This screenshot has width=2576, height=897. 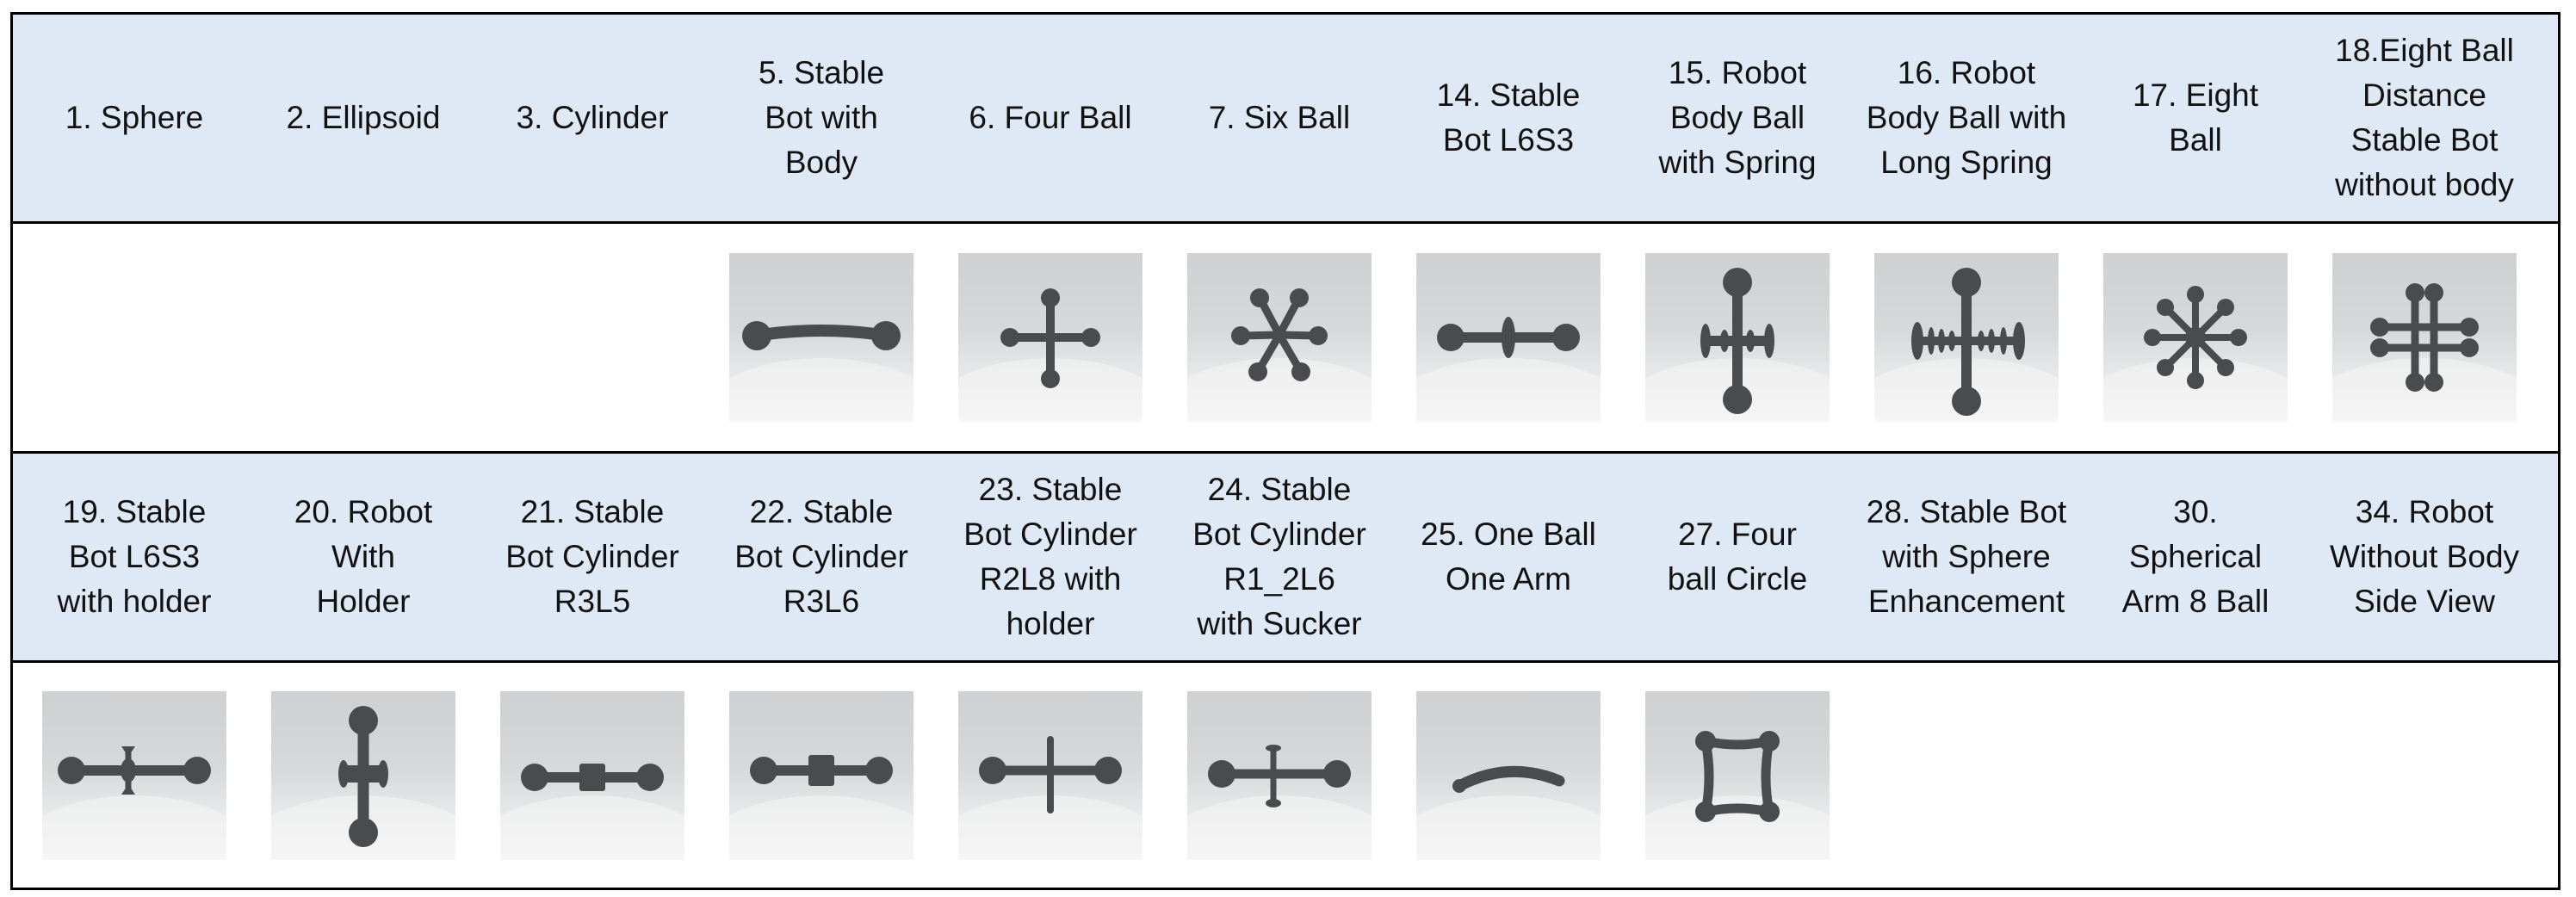 I want to click on header-cell: 5. Stable Bot with Body, so click(x=821, y=118).